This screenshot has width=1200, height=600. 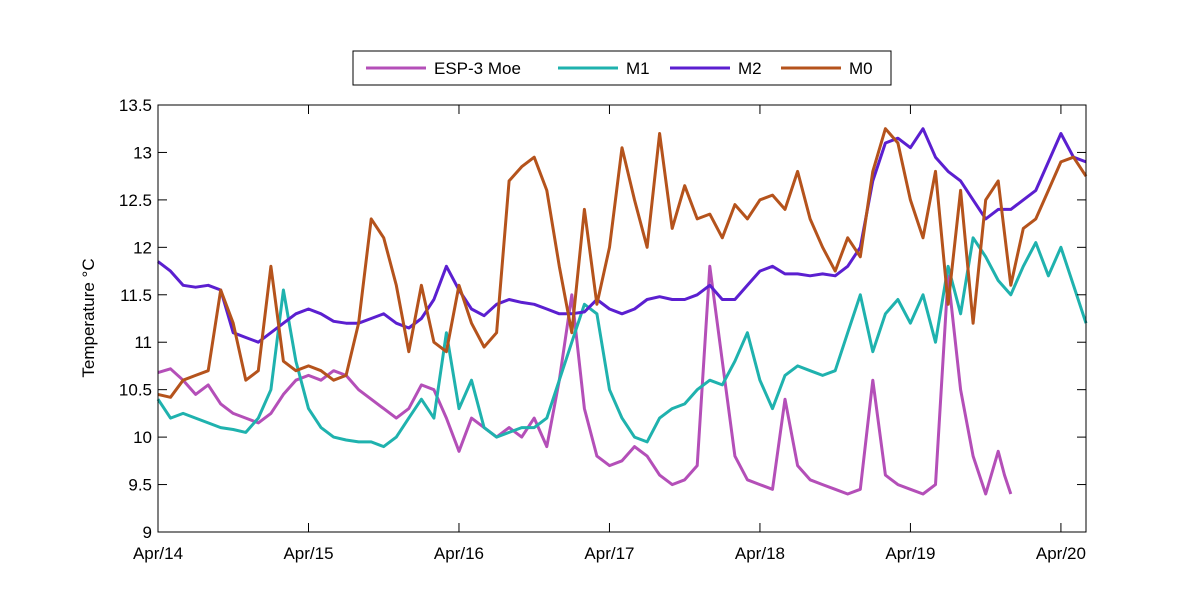 What do you see at coordinates (142, 247) in the screenshot?
I see `y-tick-label: 12` at bounding box center [142, 247].